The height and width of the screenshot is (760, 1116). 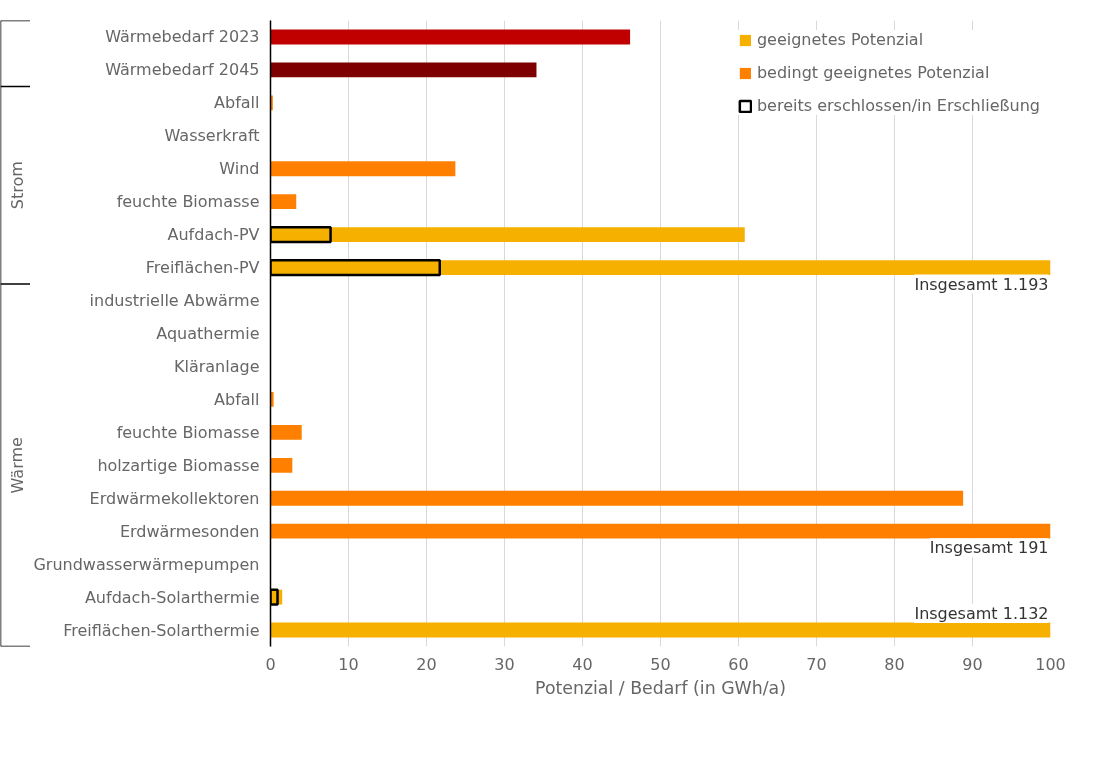 I want to click on annotation: Insgesamt 1.193, so click(x=981, y=284).